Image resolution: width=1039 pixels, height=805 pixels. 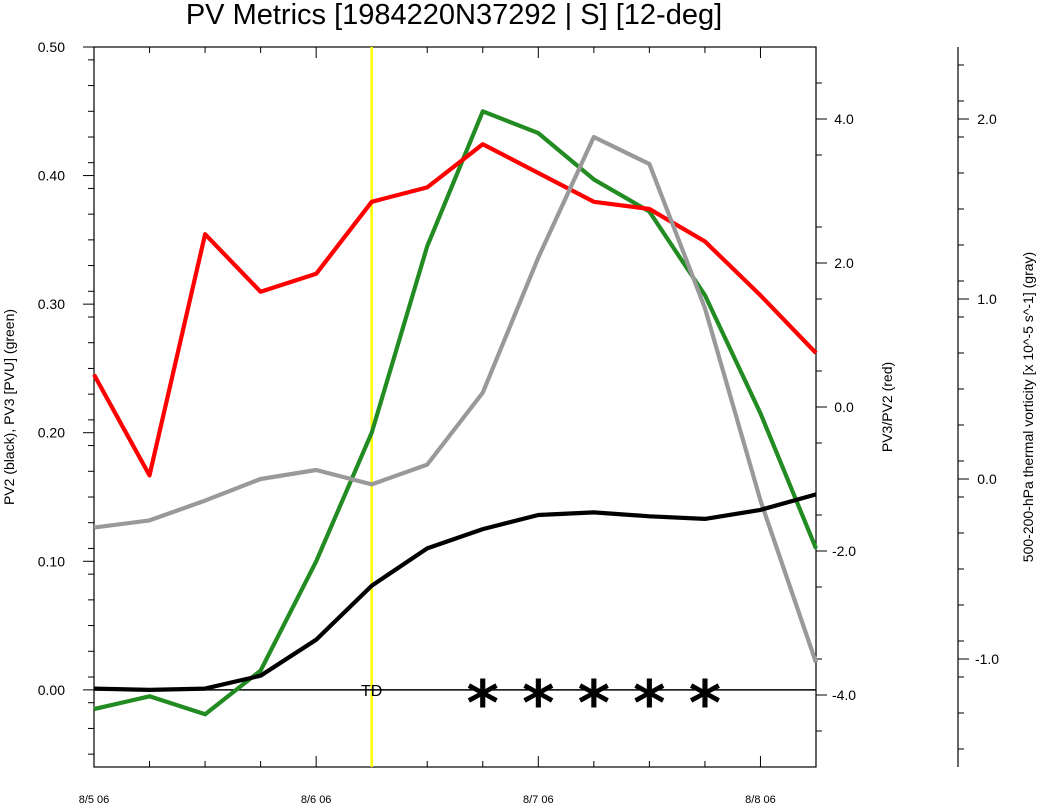 What do you see at coordinates (538, 799) in the screenshot?
I see `x-tick-label: 8/7 06` at bounding box center [538, 799].